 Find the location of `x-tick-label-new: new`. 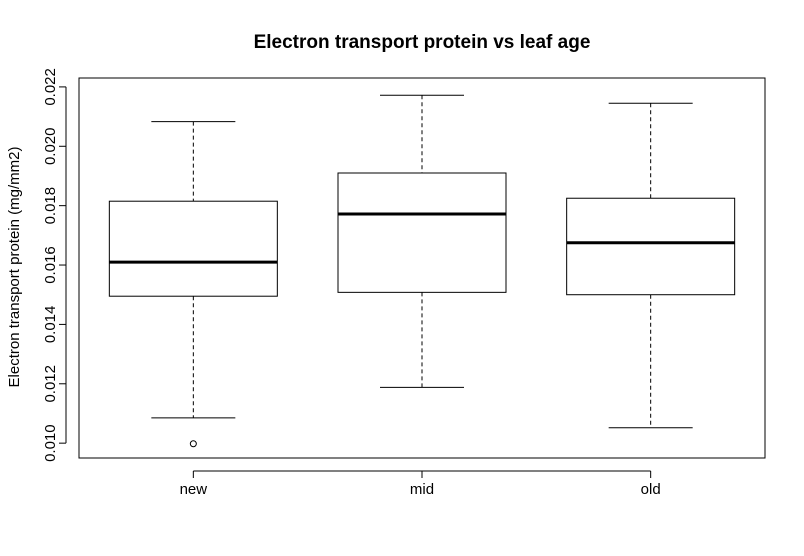

x-tick-label-new: new is located at coordinates (194, 489).